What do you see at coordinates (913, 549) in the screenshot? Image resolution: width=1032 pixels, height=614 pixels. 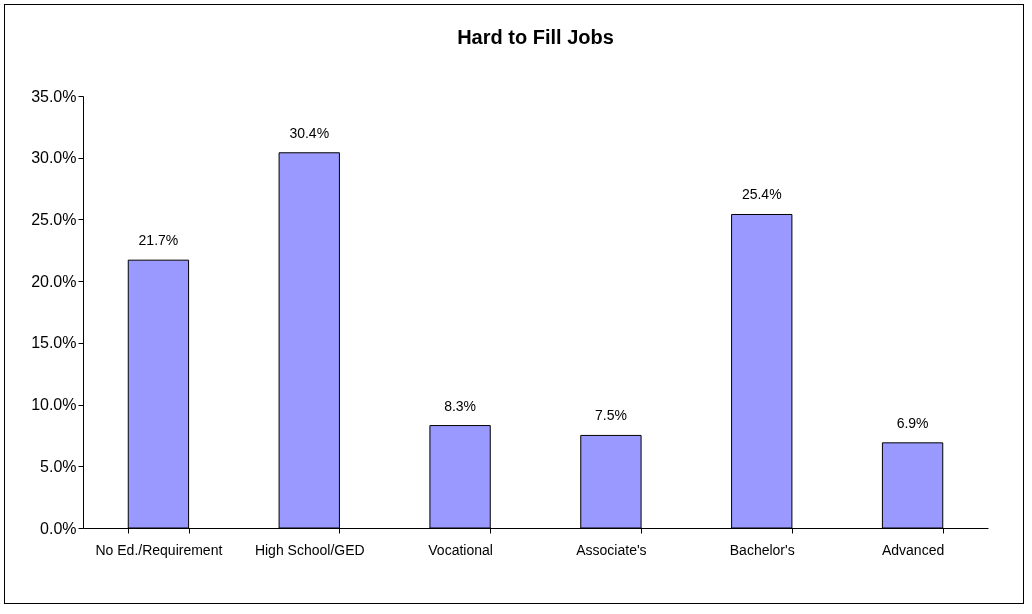 I see `x-tick-label: Advanced` at bounding box center [913, 549].